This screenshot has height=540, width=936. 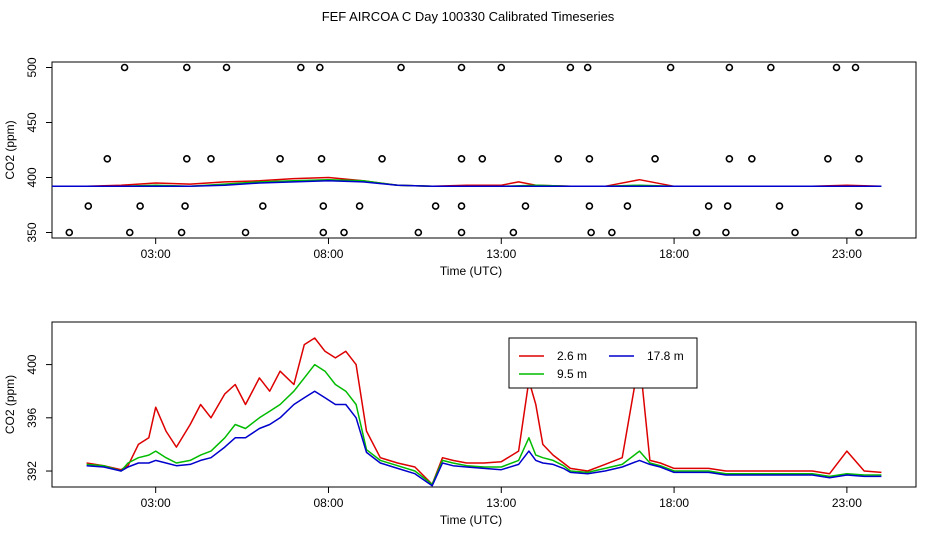 I want to click on legend-label: 2.6 m, so click(x=572, y=356).